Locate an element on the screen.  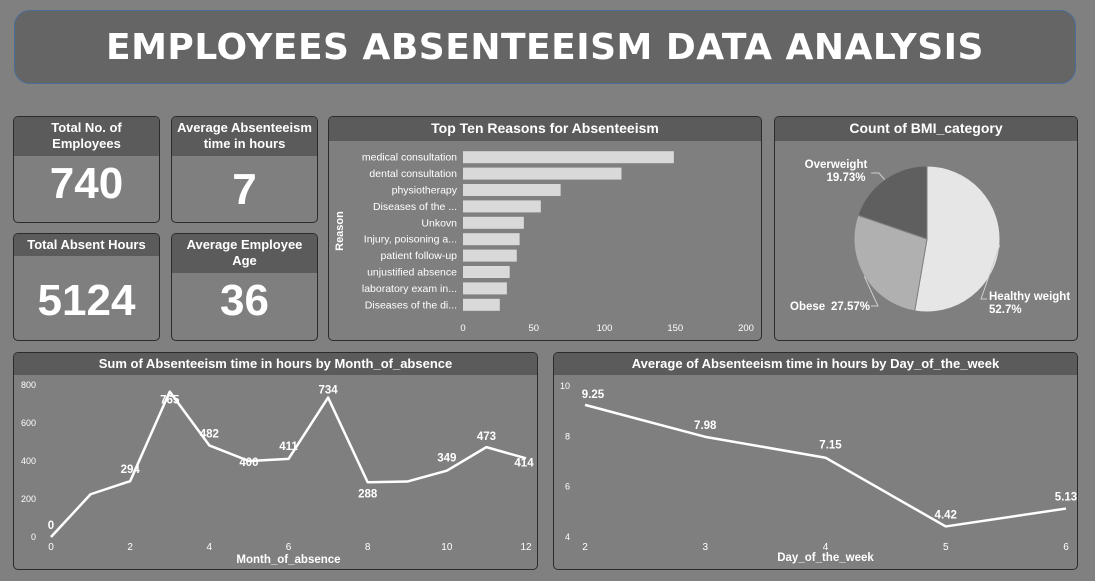
data-label: 414 is located at coordinates (524, 463).